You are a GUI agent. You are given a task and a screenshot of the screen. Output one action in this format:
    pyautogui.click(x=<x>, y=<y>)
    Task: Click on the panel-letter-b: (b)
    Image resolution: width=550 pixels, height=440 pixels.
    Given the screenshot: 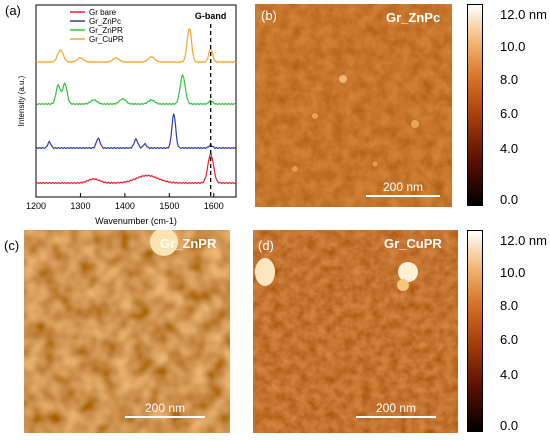 What is the action you would take?
    pyautogui.click(x=269, y=15)
    